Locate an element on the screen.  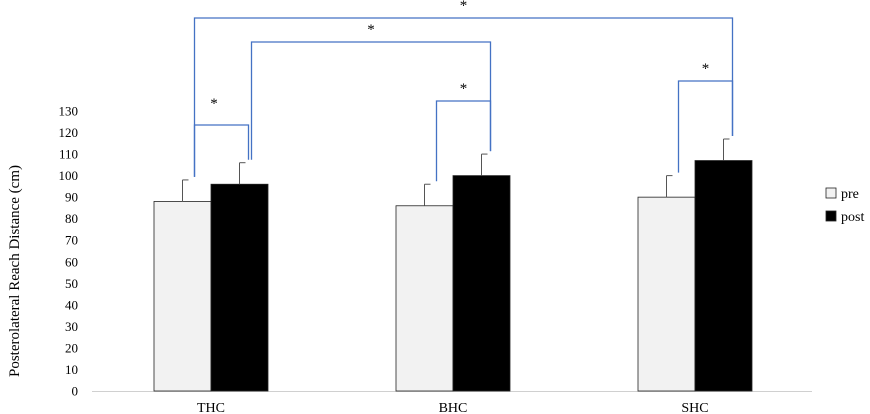
y-tick-label: 60 is located at coordinates (71, 261).